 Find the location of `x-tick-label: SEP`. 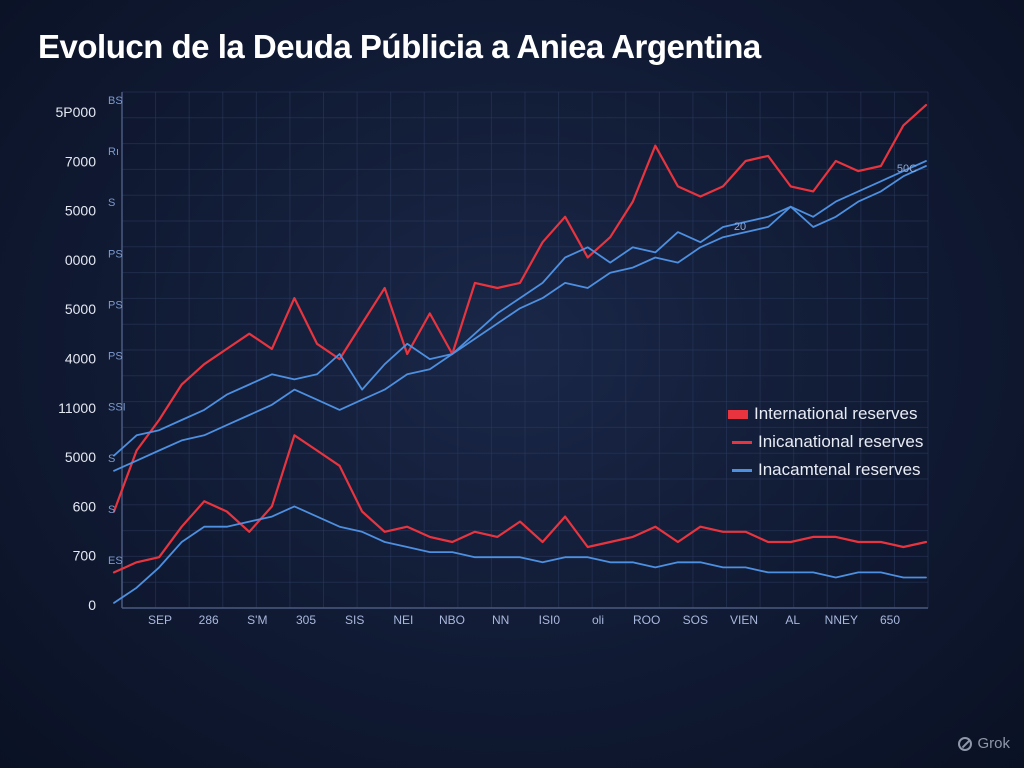

x-tick-label: SEP is located at coordinates (160, 620).